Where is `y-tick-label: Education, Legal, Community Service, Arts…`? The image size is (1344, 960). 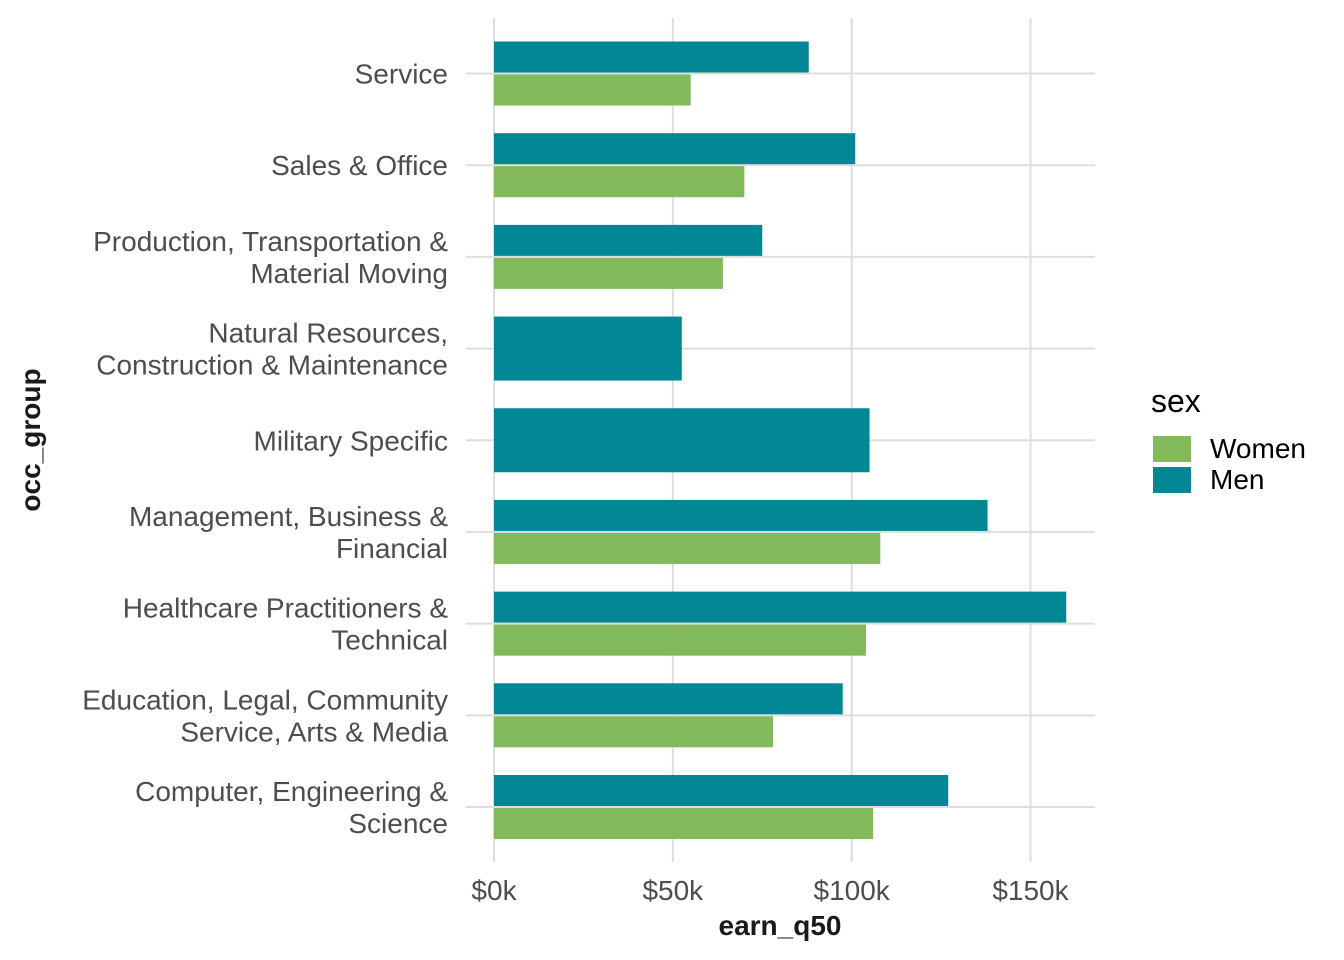
y-tick-label: Education, Legal, Community Service, Arts… is located at coordinates (265, 715).